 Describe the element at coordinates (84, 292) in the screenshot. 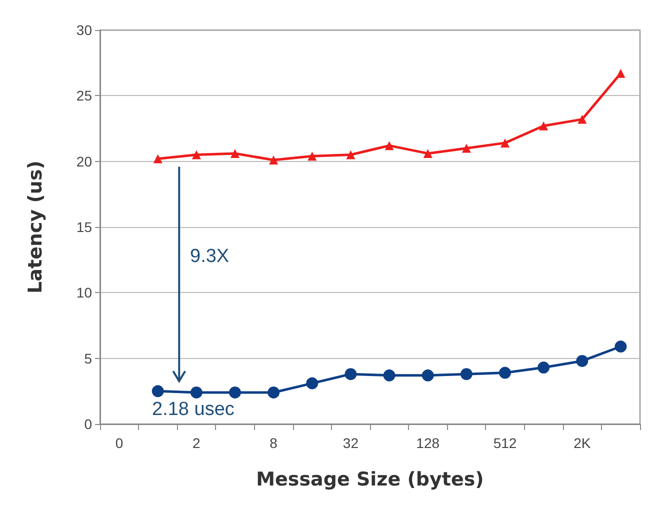

I see `y-tick-label: 10` at that location.